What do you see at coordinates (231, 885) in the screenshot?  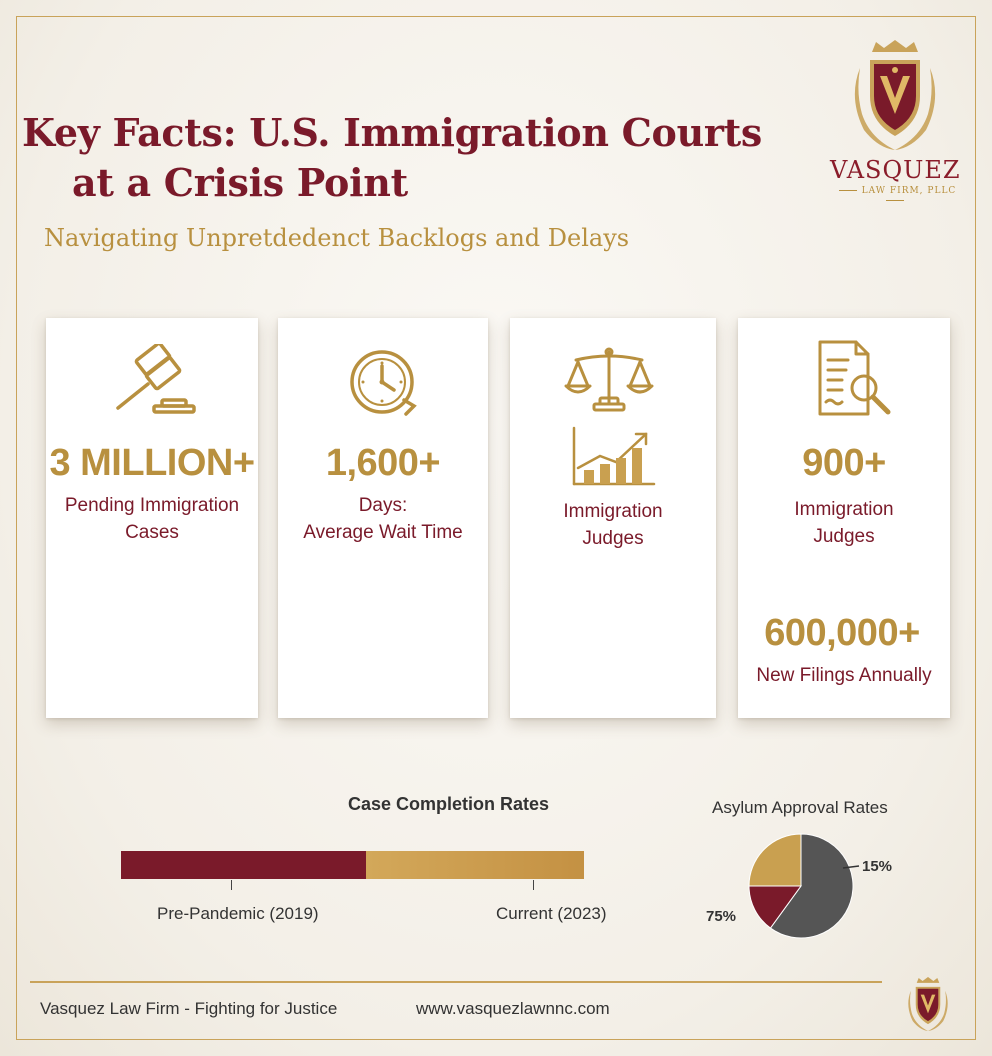 I see `tick-pre-pandemic` at bounding box center [231, 885].